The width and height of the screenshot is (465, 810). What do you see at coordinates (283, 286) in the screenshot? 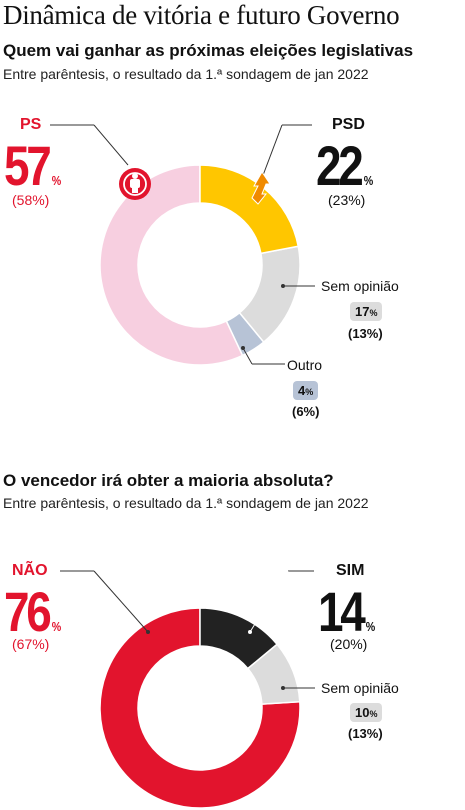
I see `none-leader-dot` at bounding box center [283, 286].